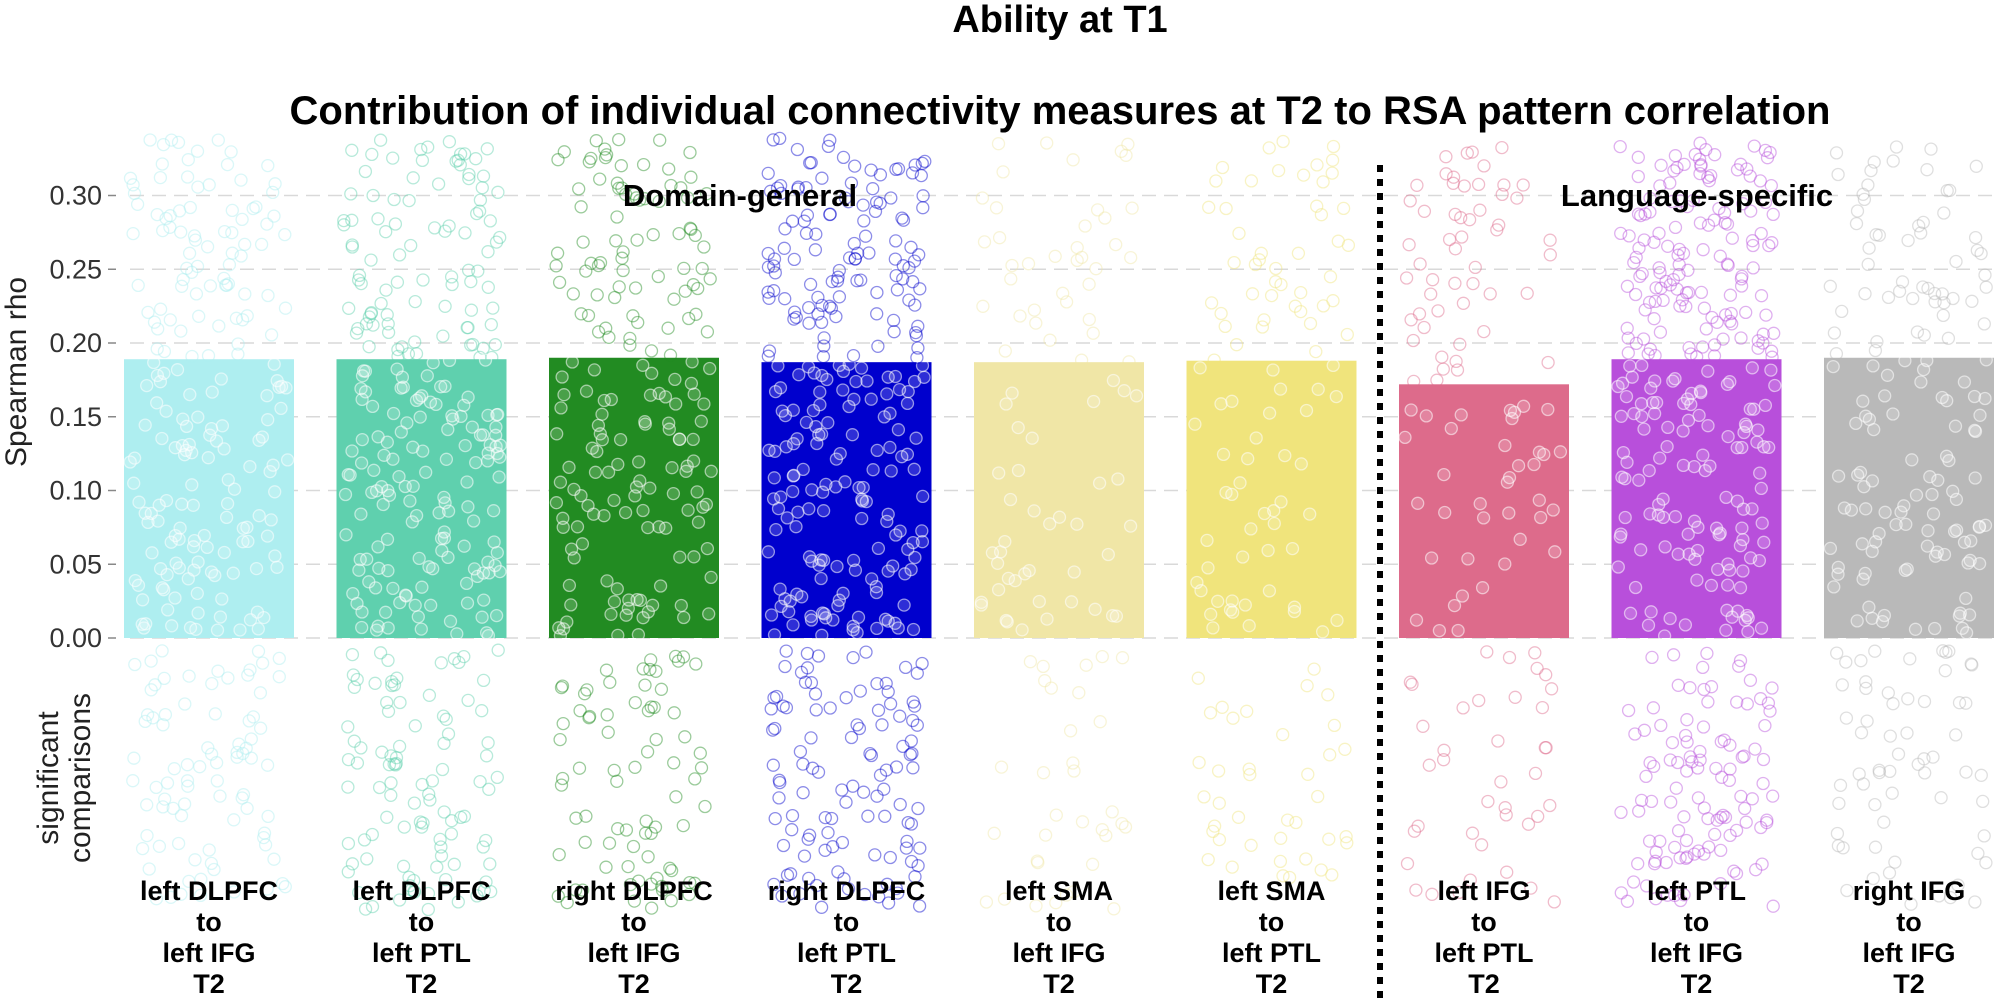  I want to click on category-label-line: left DLPFC, so click(422, 891).